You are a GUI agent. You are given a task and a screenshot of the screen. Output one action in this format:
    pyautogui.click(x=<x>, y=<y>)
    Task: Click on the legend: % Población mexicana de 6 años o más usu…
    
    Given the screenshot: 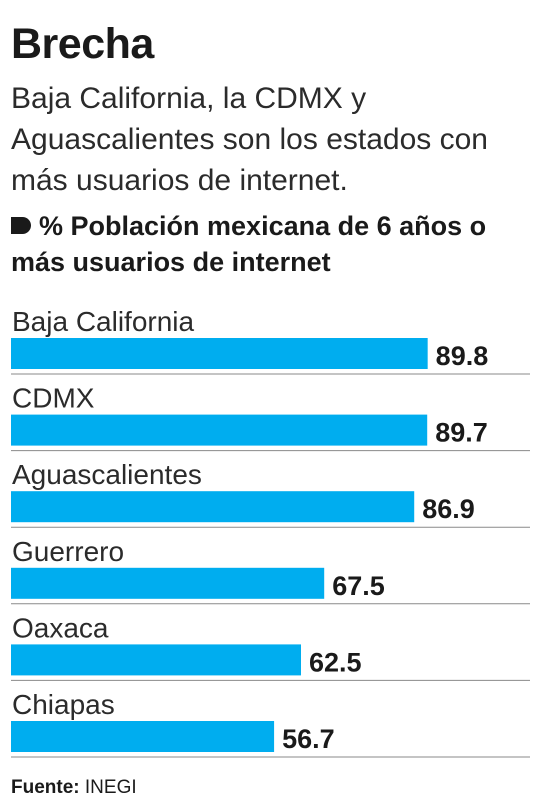 What is the action you would take?
    pyautogui.click(x=273, y=244)
    